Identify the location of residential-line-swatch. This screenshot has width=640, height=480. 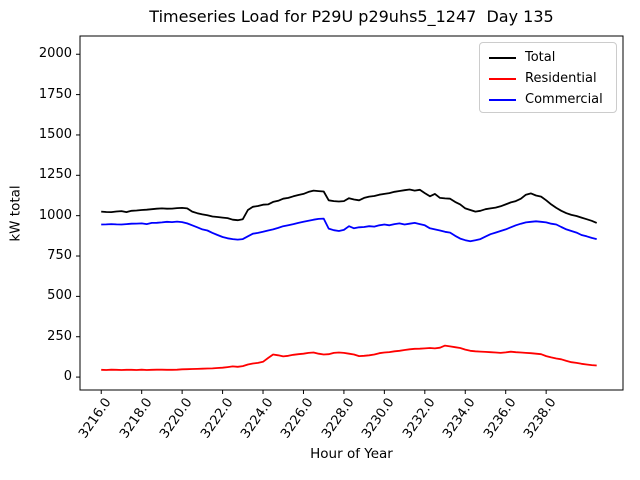
(502, 78).